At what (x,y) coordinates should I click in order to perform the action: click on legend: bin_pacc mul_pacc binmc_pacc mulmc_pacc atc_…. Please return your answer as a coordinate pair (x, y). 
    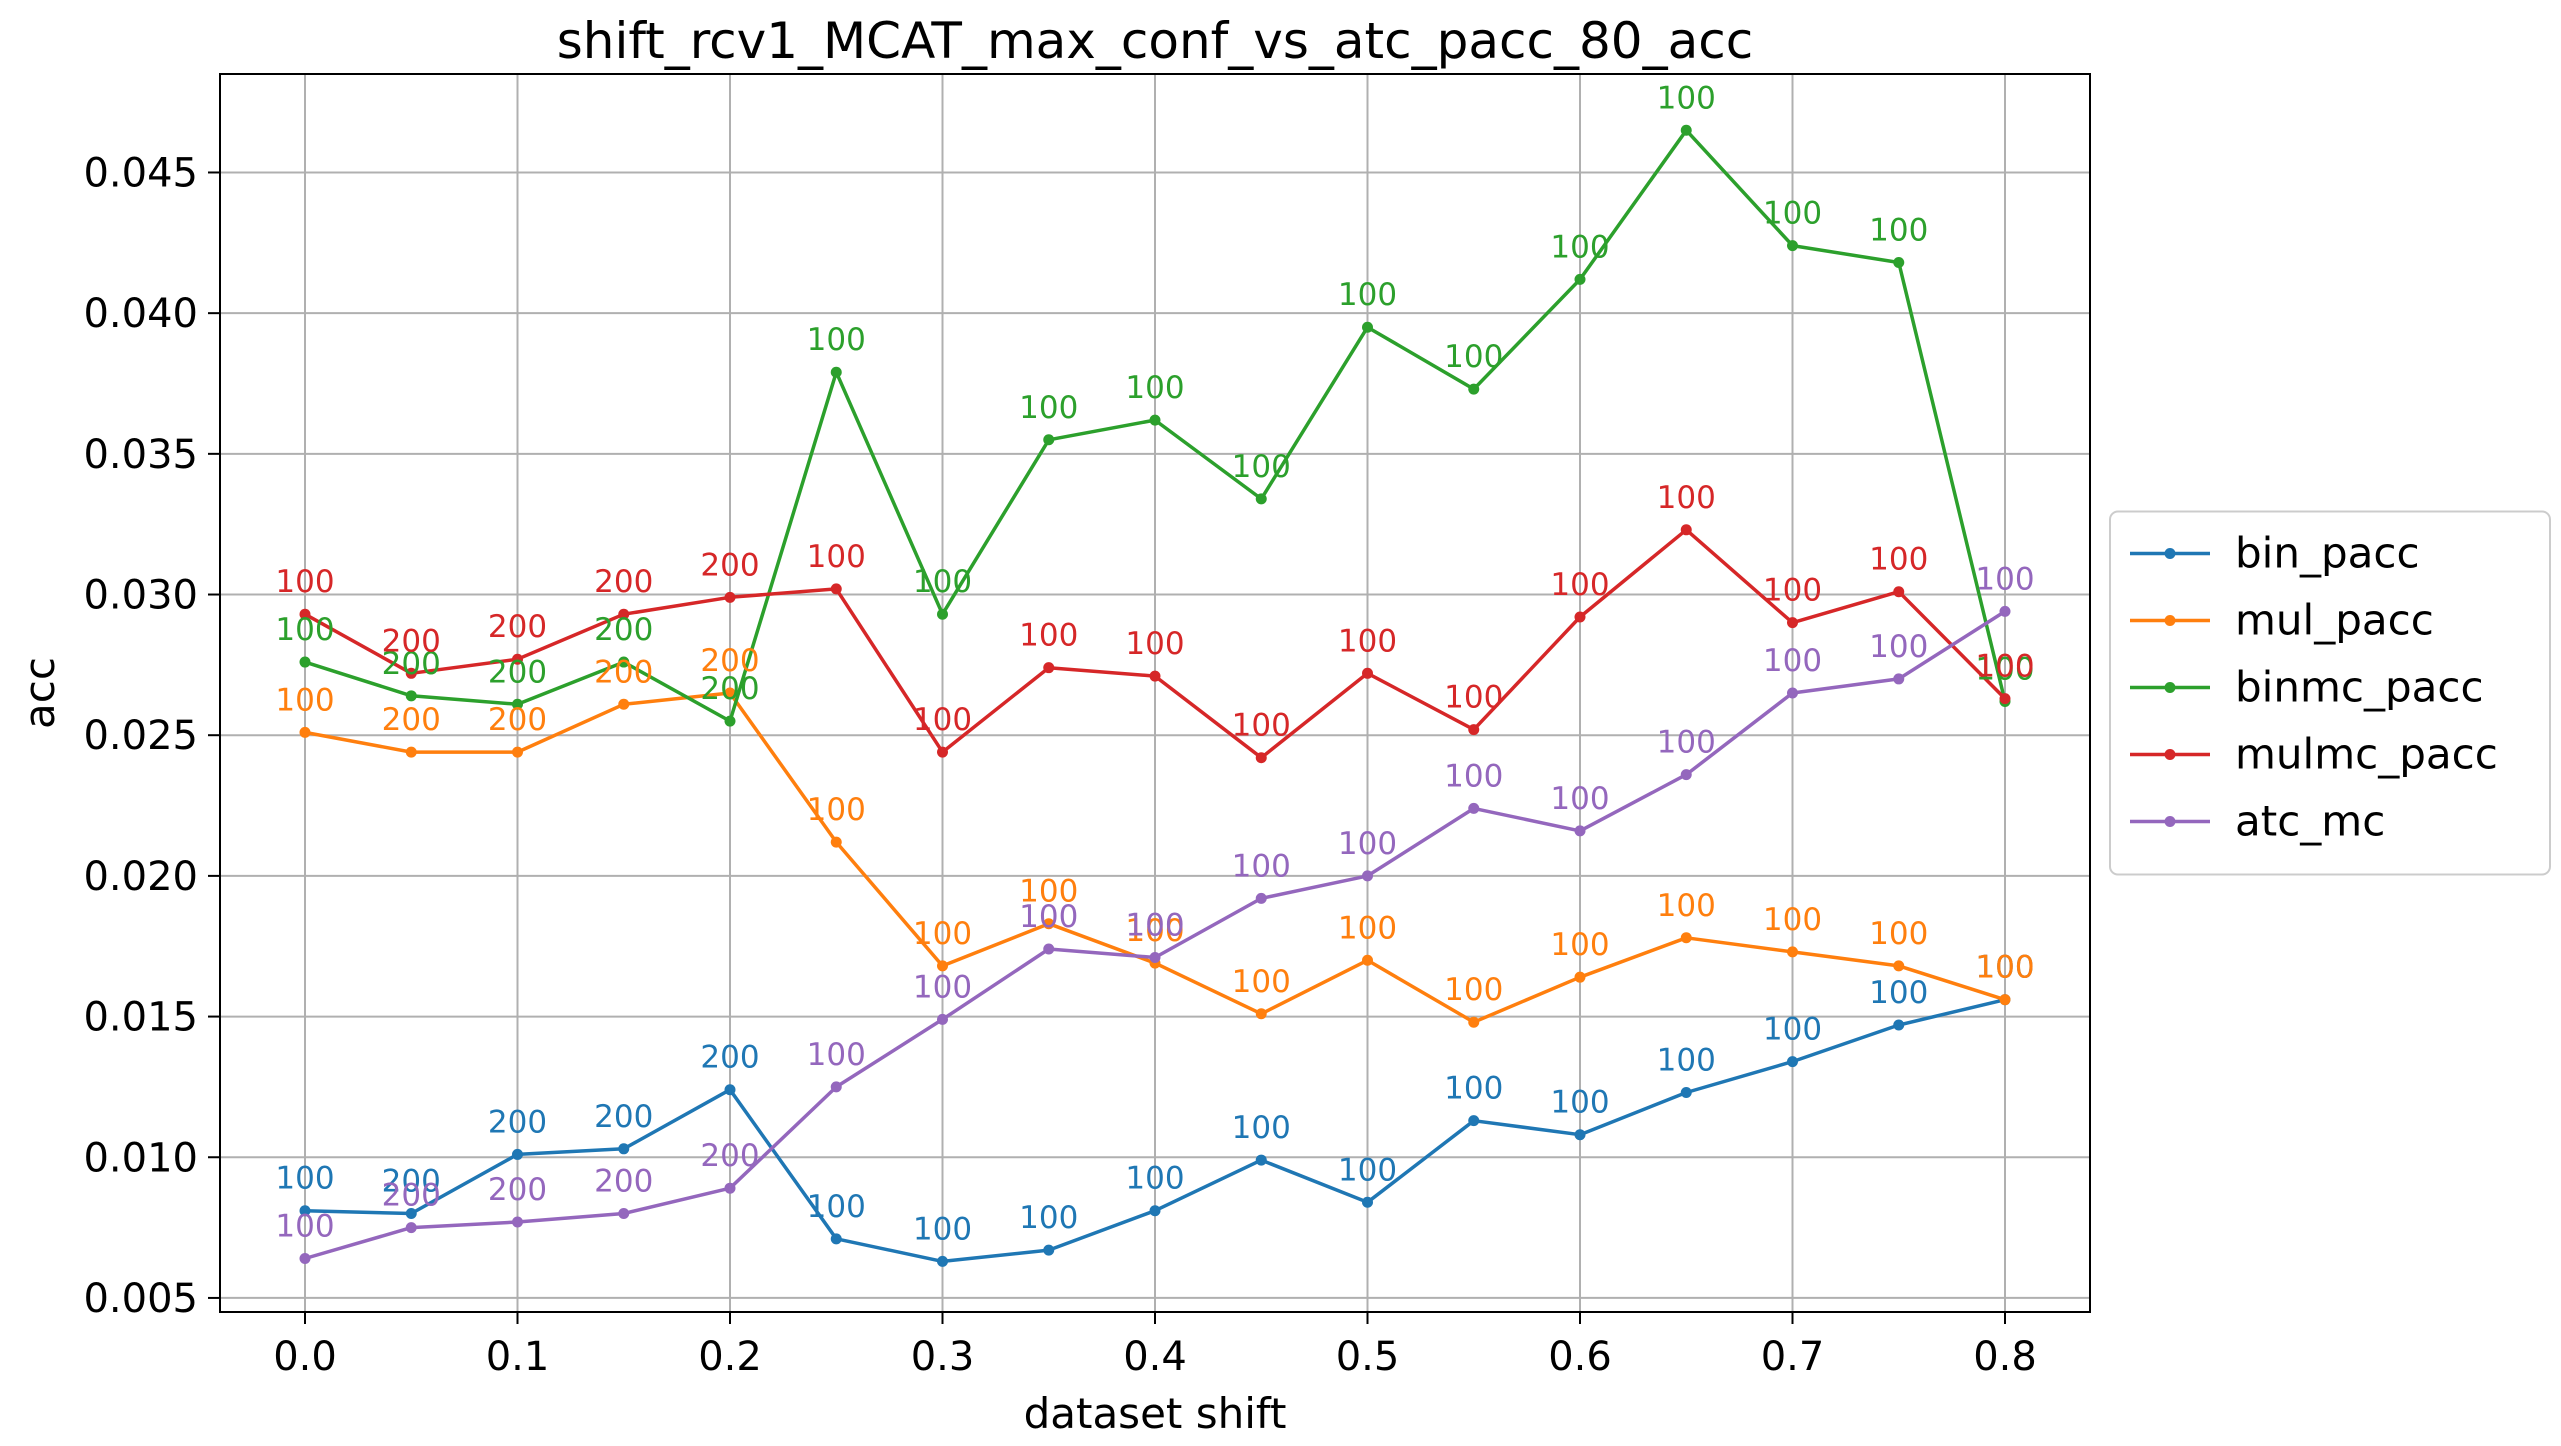
    Looking at the image, I should click on (2330, 693).